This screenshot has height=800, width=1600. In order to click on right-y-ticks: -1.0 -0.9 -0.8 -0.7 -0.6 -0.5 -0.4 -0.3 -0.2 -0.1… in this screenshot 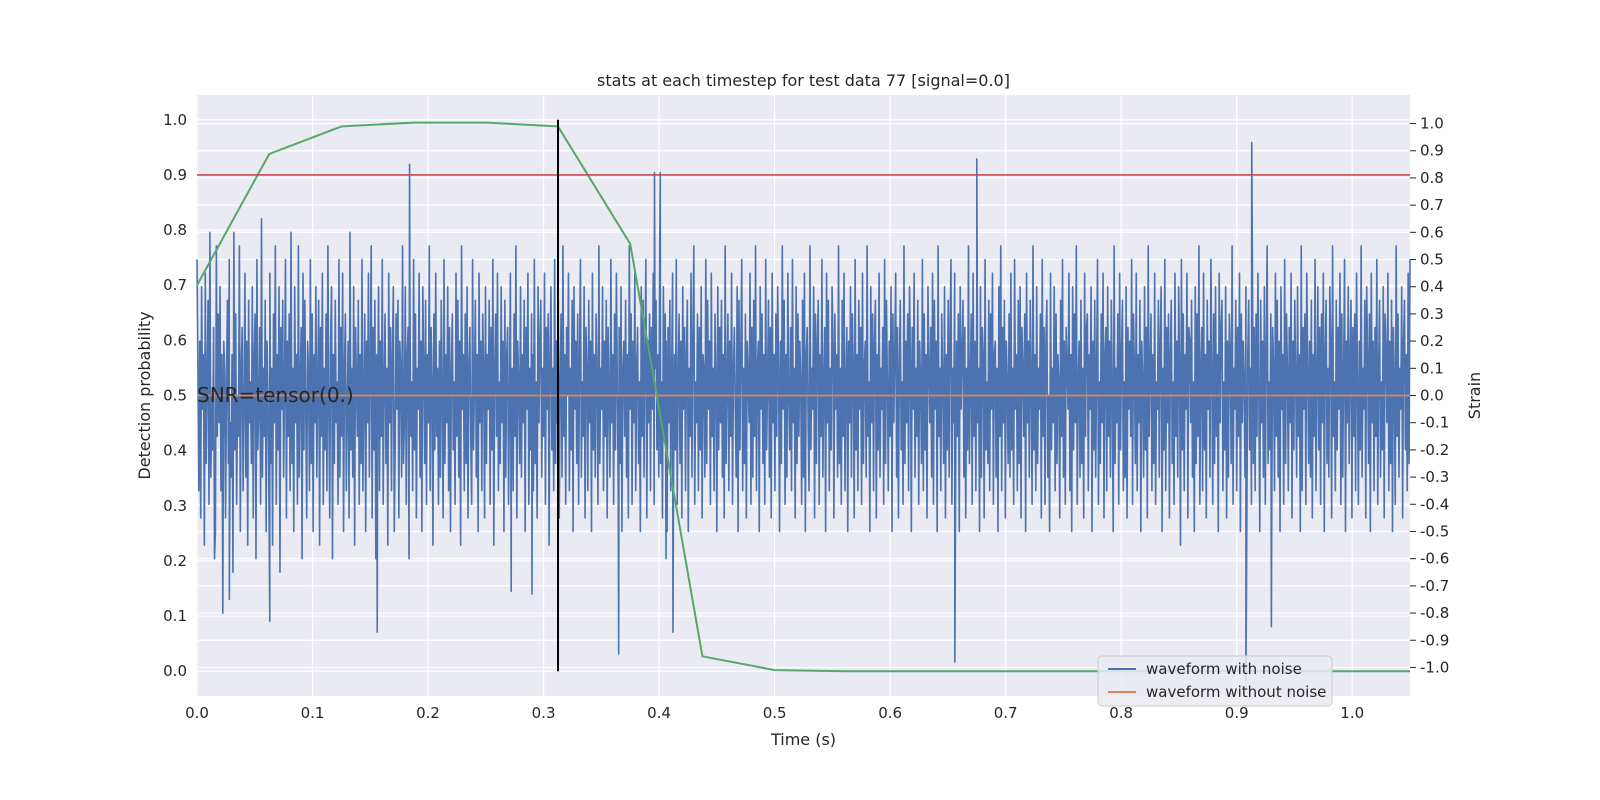, I will do `click(1429, 395)`.